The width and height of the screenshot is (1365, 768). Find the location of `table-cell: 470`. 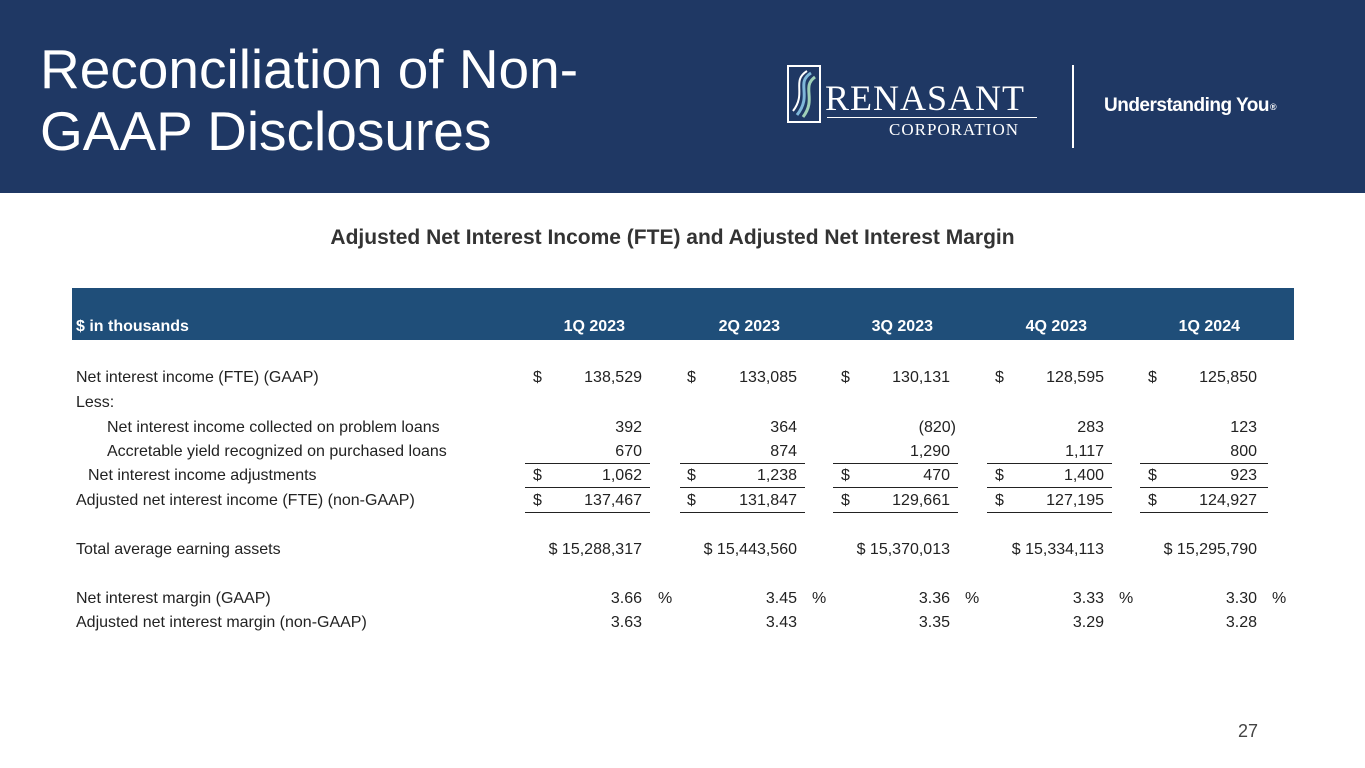

table-cell: 470 is located at coordinates (936, 475).